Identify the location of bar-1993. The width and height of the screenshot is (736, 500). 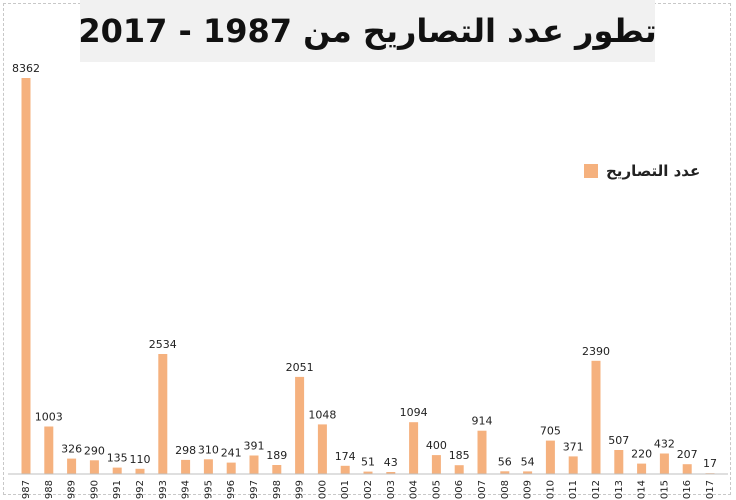
(163, 414).